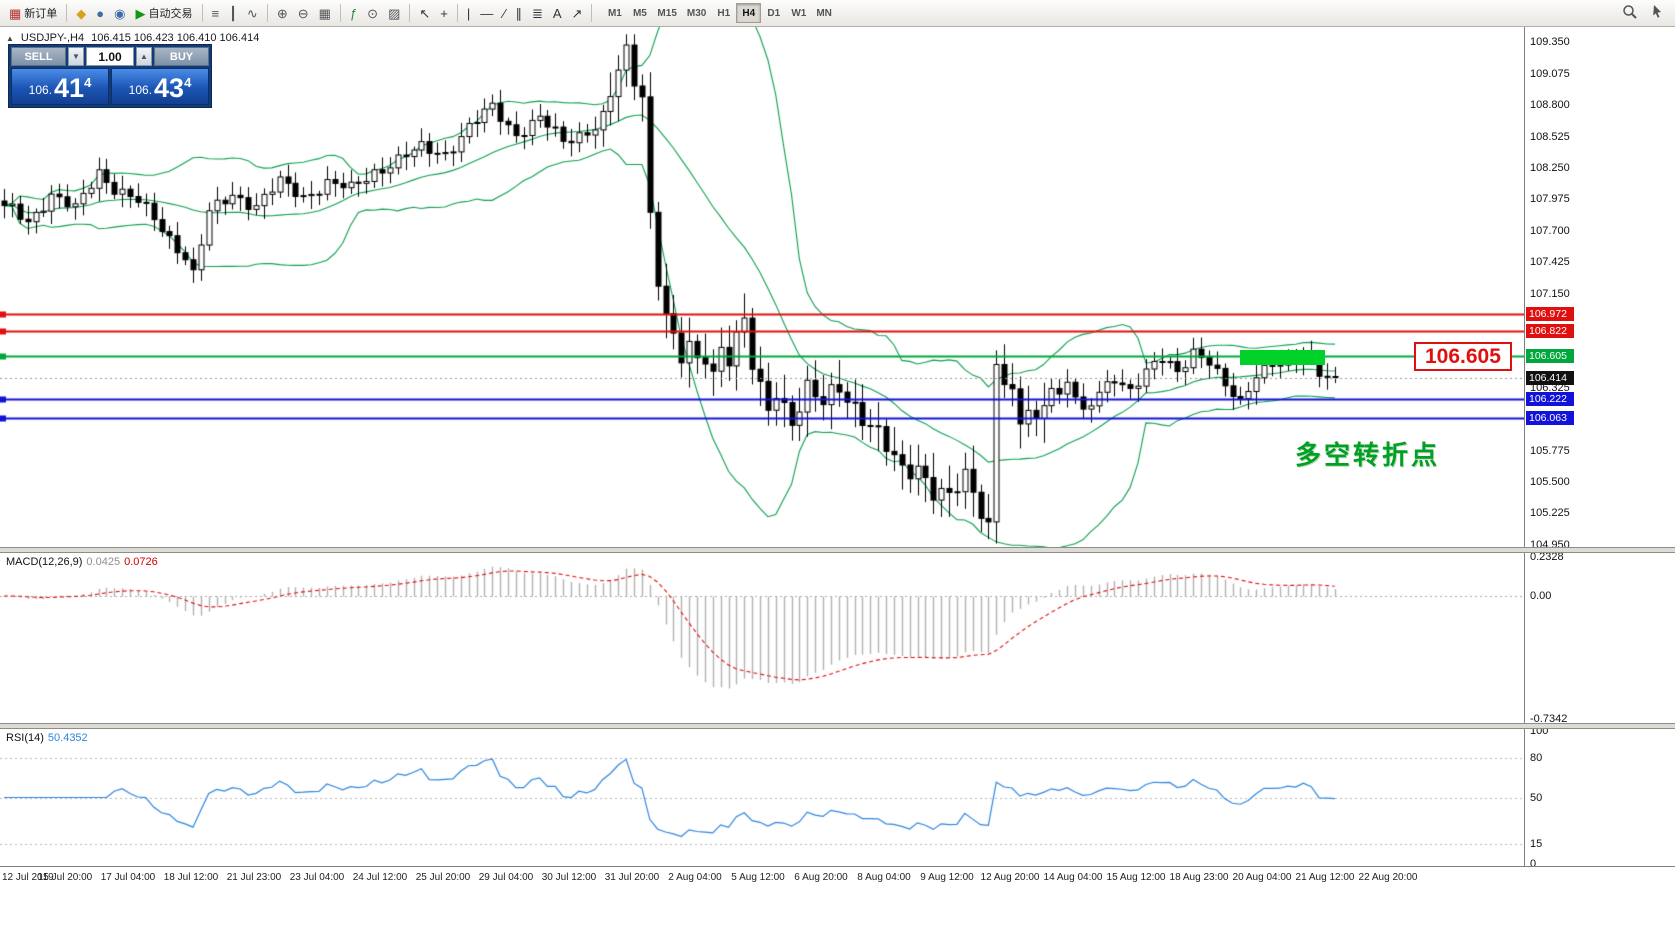 The width and height of the screenshot is (1675, 952). Describe the element at coordinates (468, 13) in the screenshot. I see `vertical-line-button: |` at that location.